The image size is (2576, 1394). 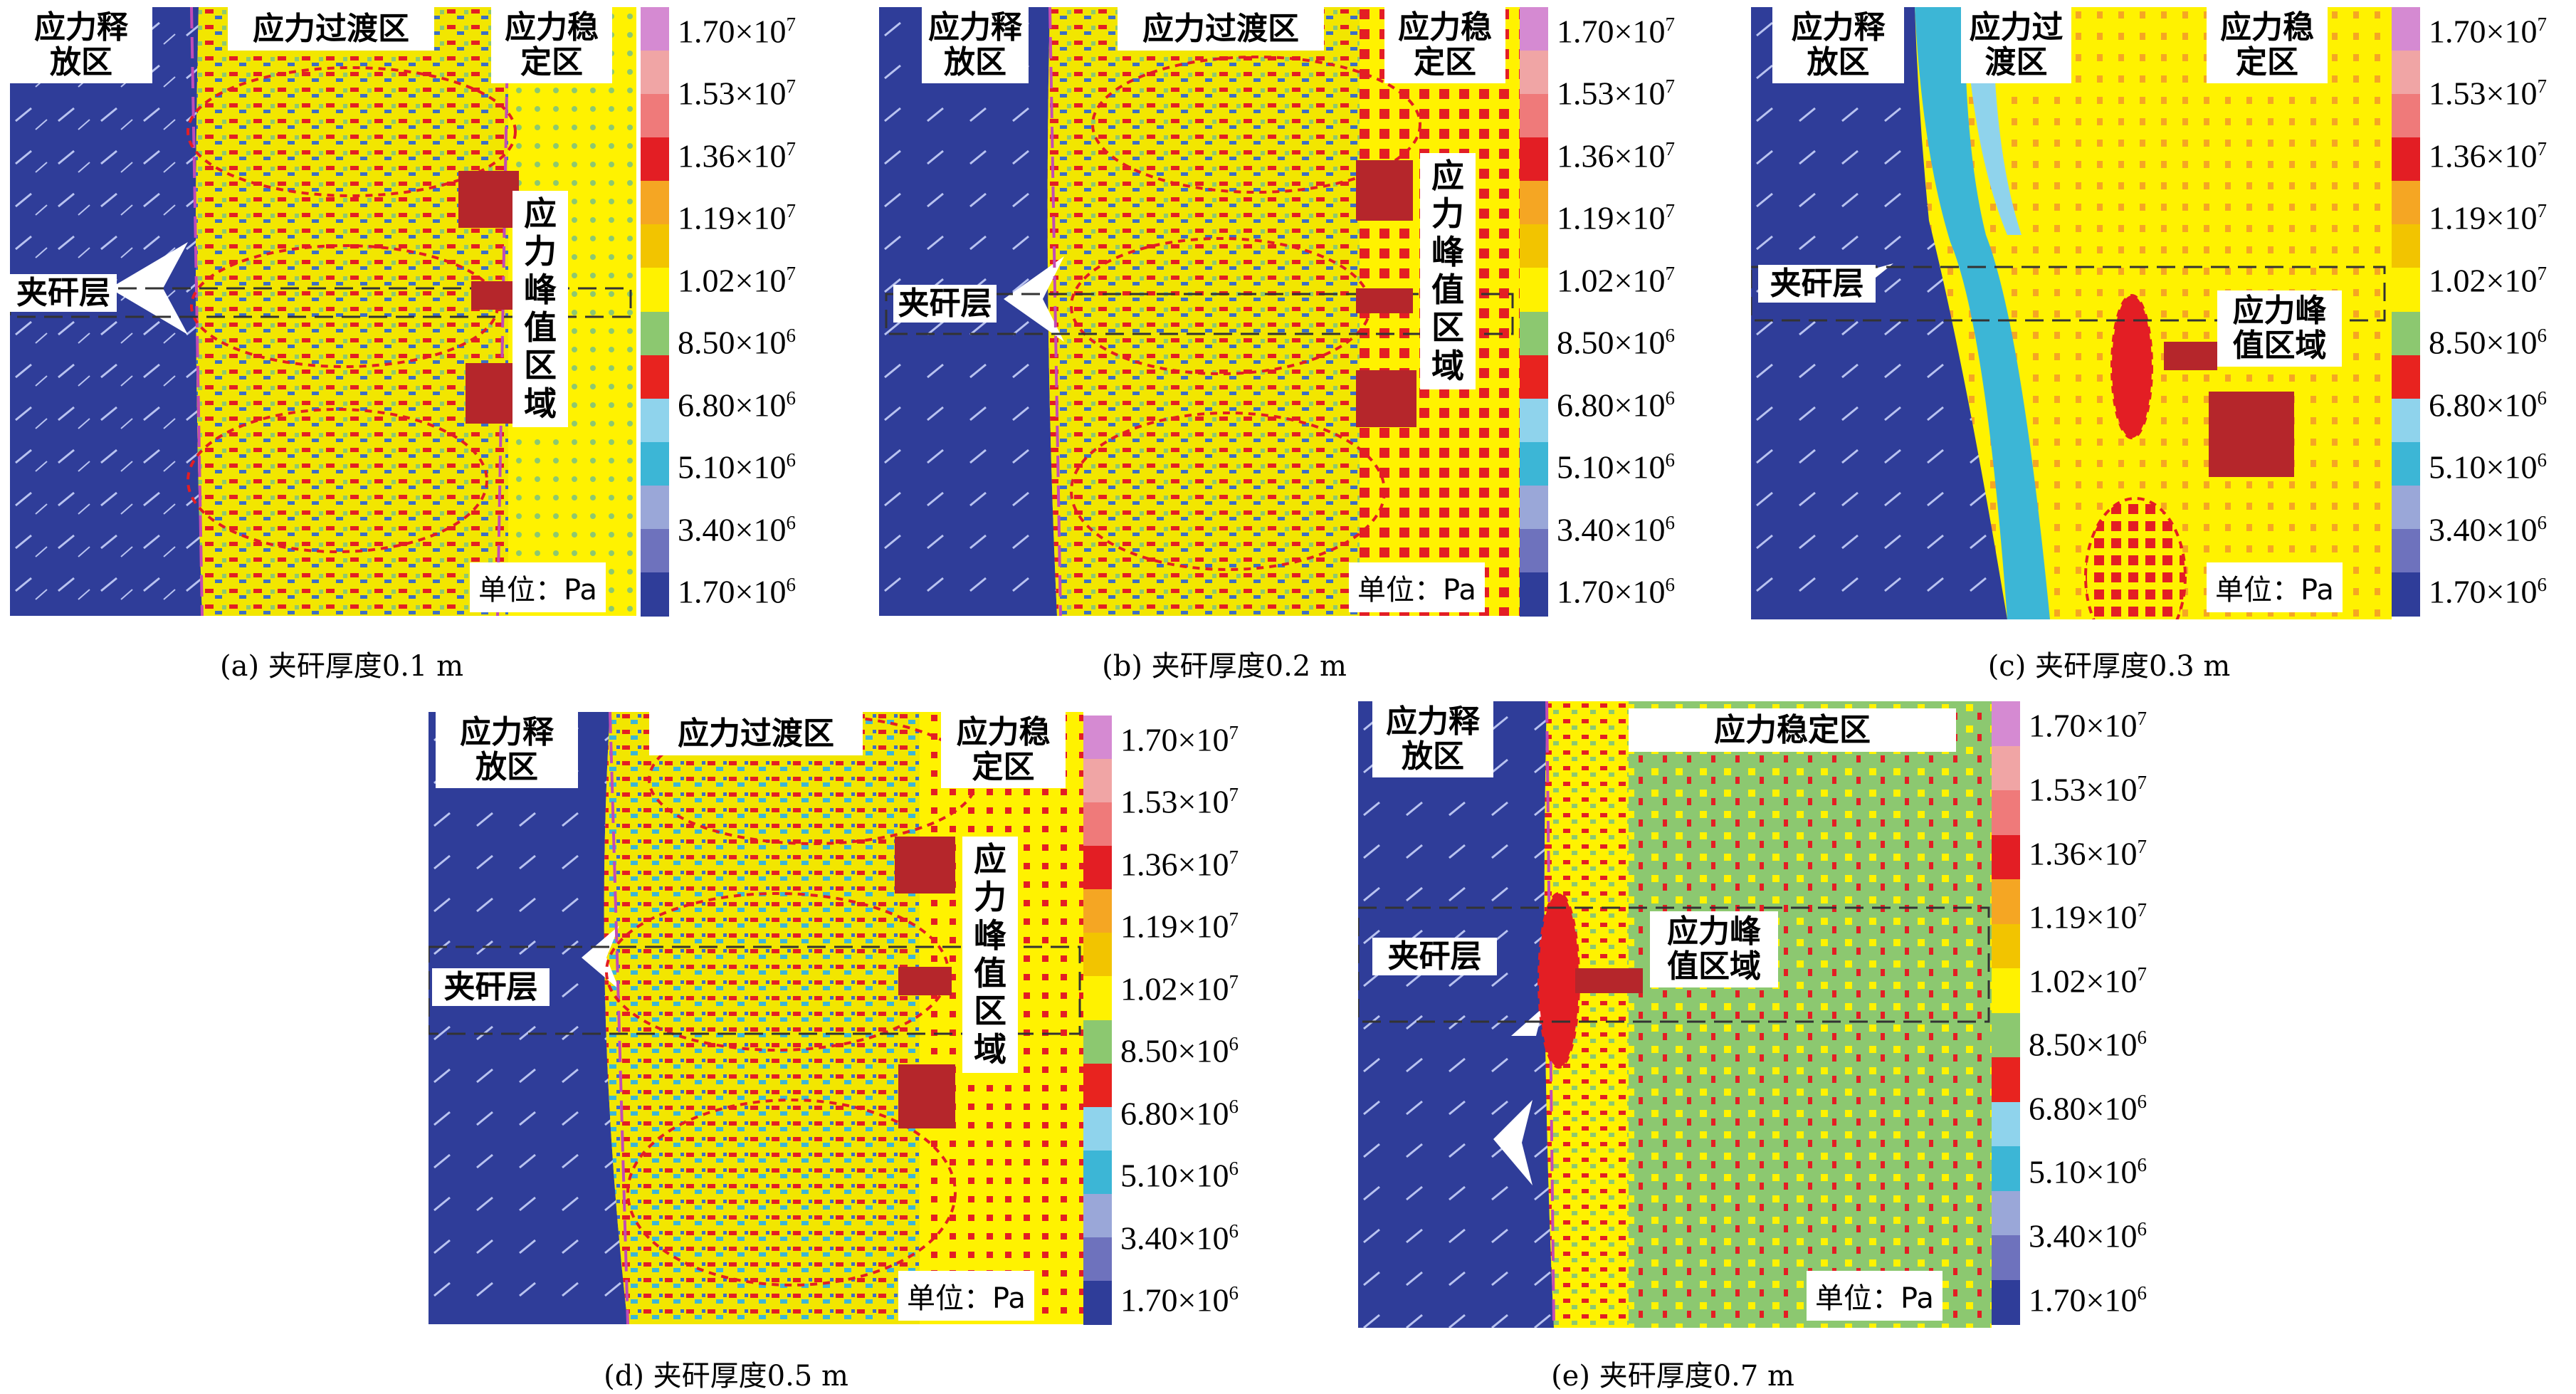 I want to click on caption-c: (c) 夹矸厚度0.3 m, so click(x=2109, y=666).